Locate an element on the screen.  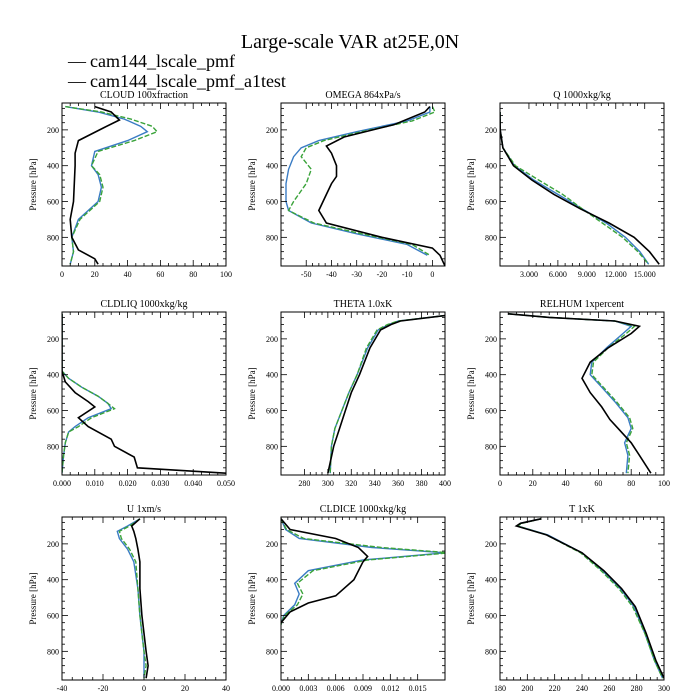
panel-title: OMEGA 864xPa/s is located at coordinates (362, 95).